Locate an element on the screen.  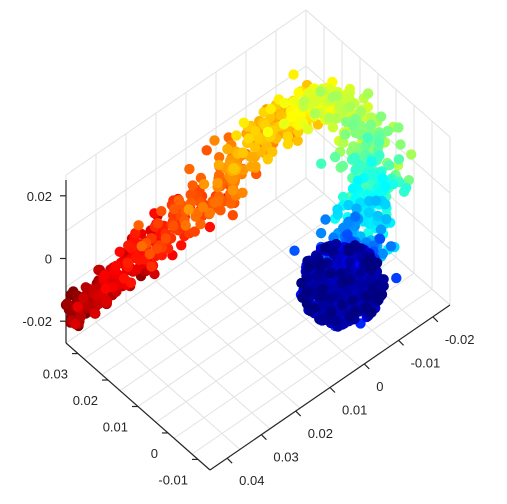
x-tick-label: -0.01 is located at coordinates (173, 479).